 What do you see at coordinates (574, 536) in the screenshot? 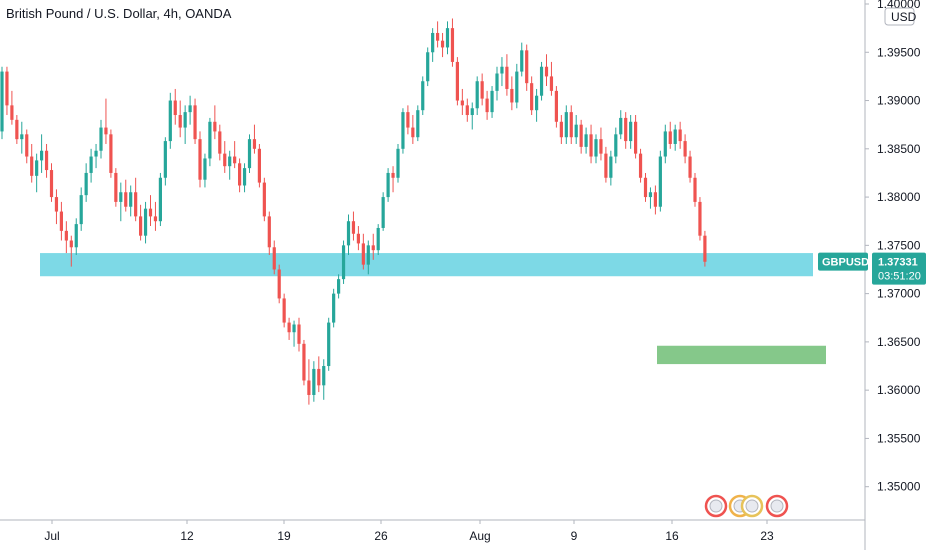
I see `x-tick-label: 9` at bounding box center [574, 536].